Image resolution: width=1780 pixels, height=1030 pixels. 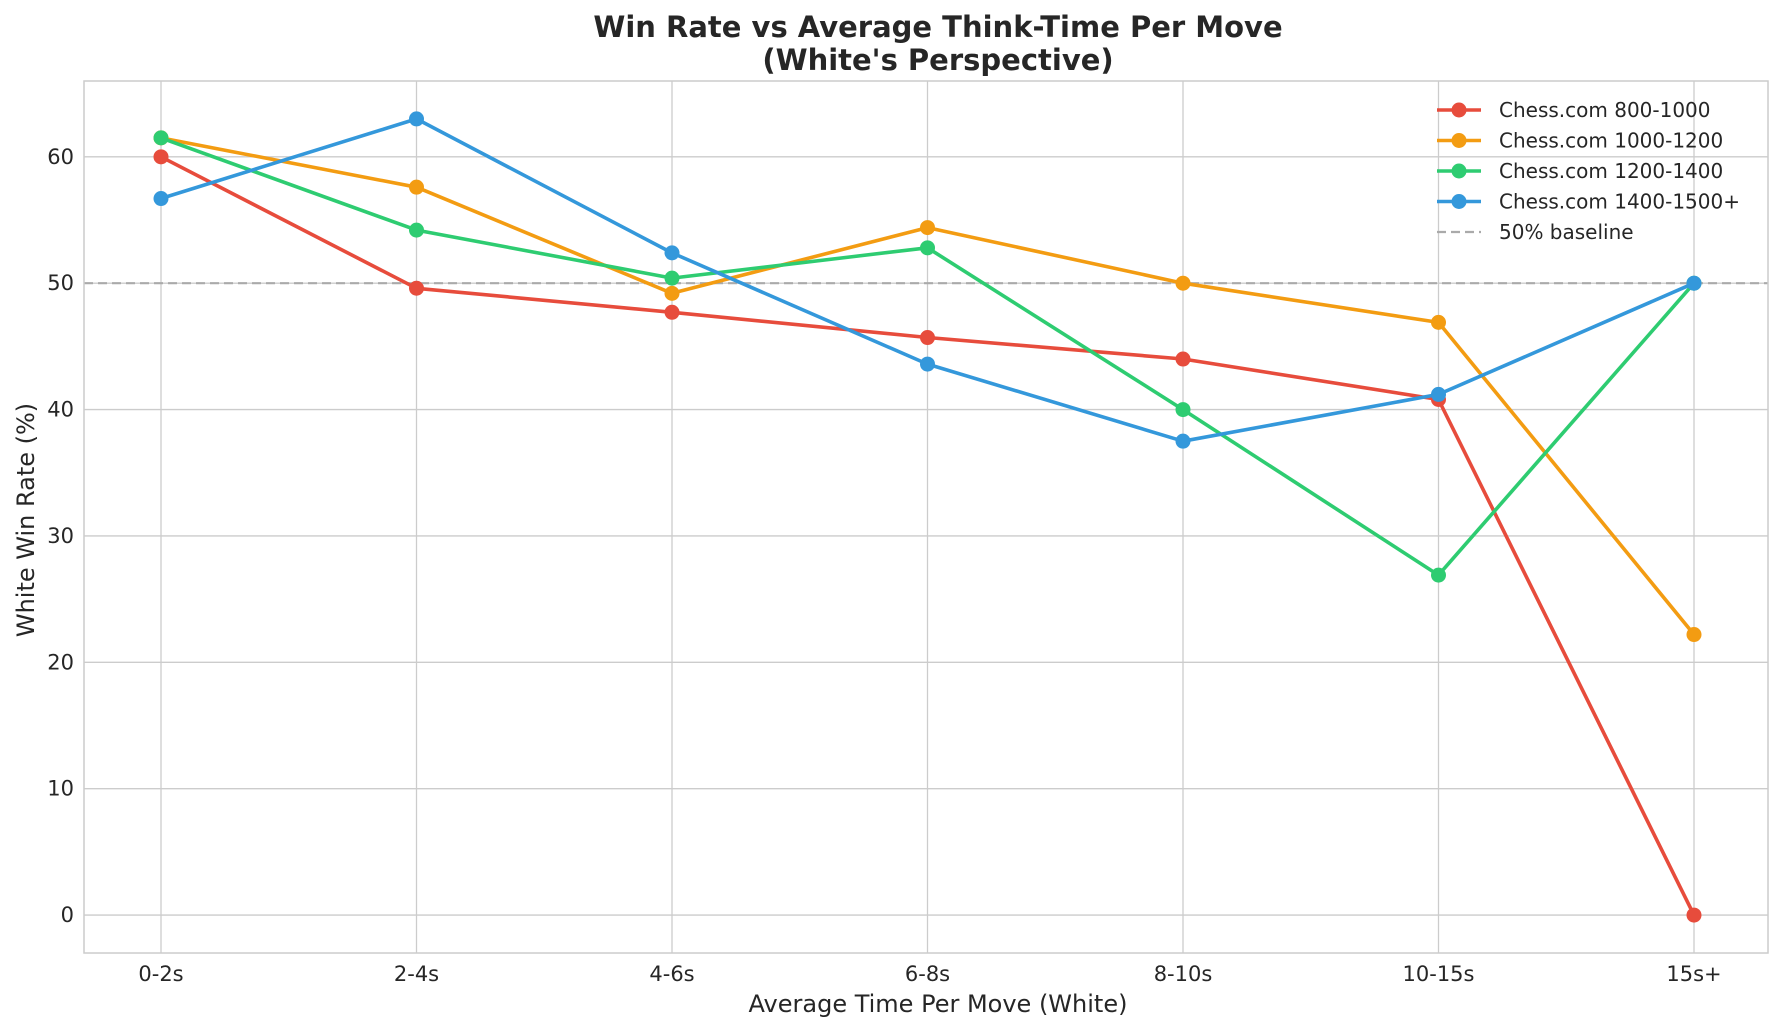 I want to click on y-axis-label: White Win Rate (%), so click(x=26, y=520).